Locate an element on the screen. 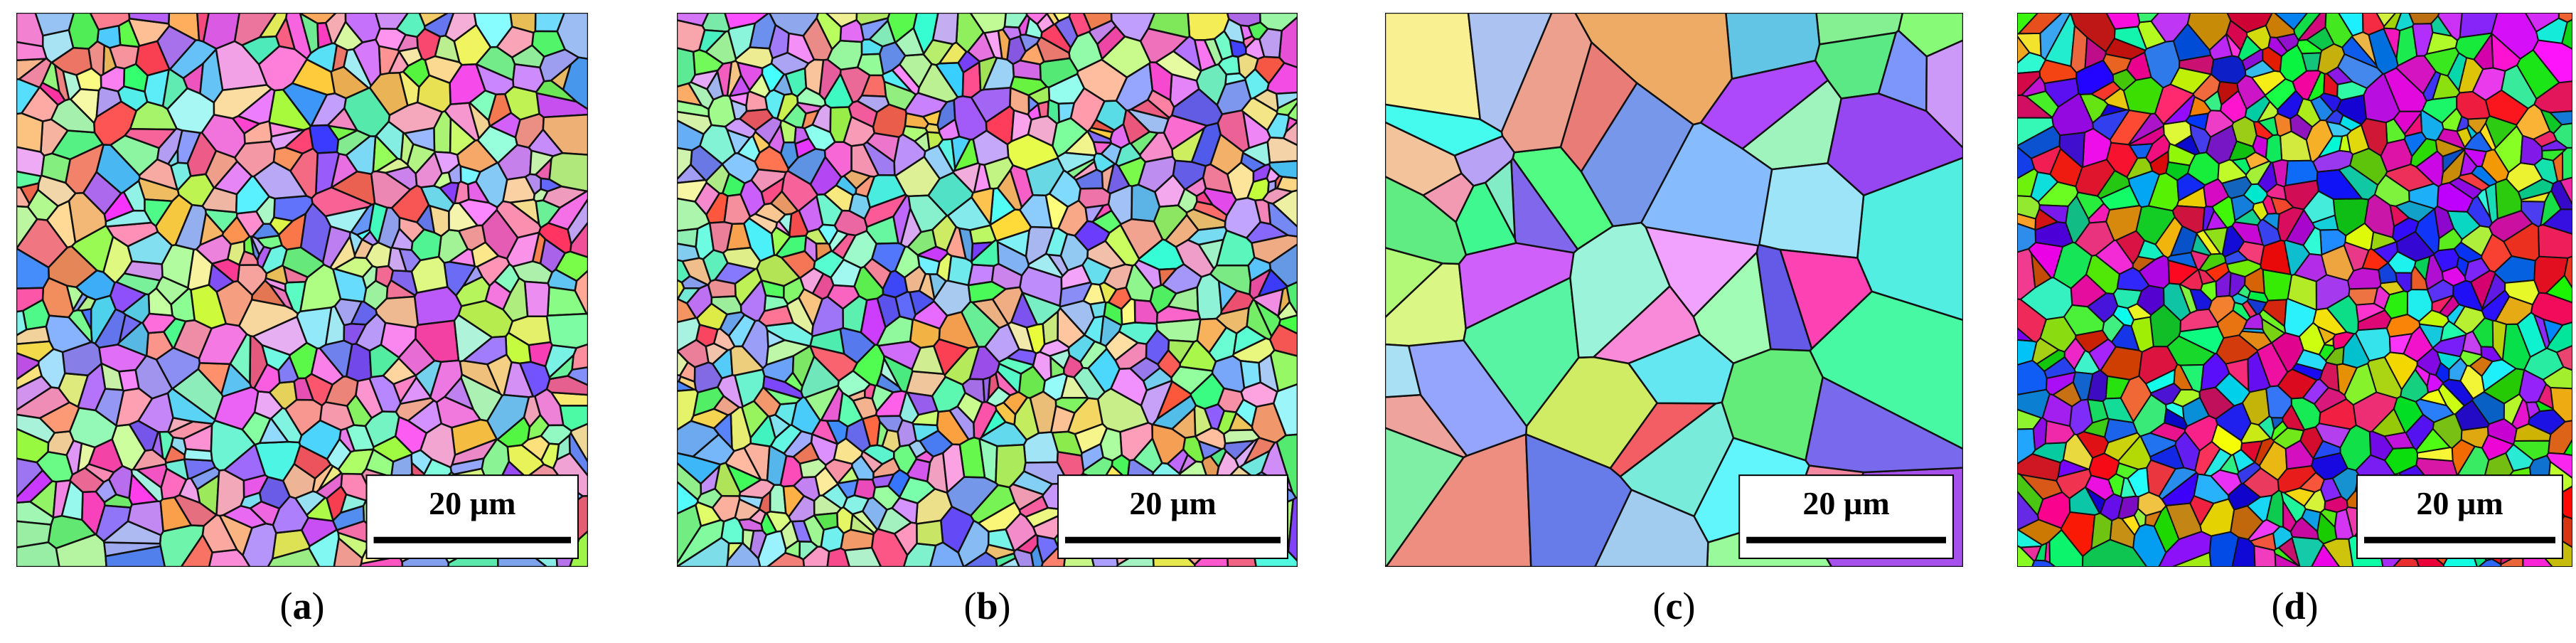 This screenshot has height=643, width=2576. scale-bar-label: 20 µm is located at coordinates (2459, 503).